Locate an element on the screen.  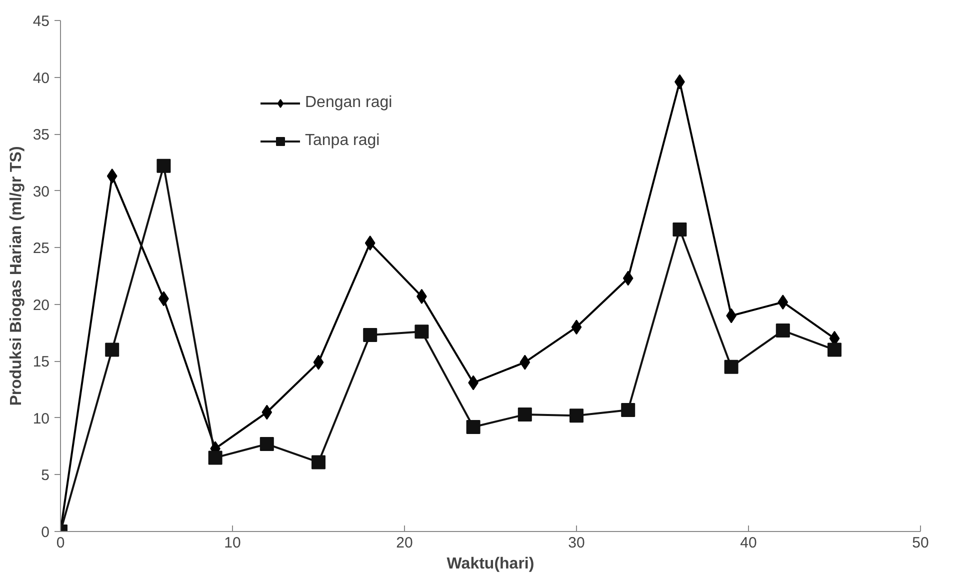
y-tick-label: 25 is located at coordinates (41, 249).